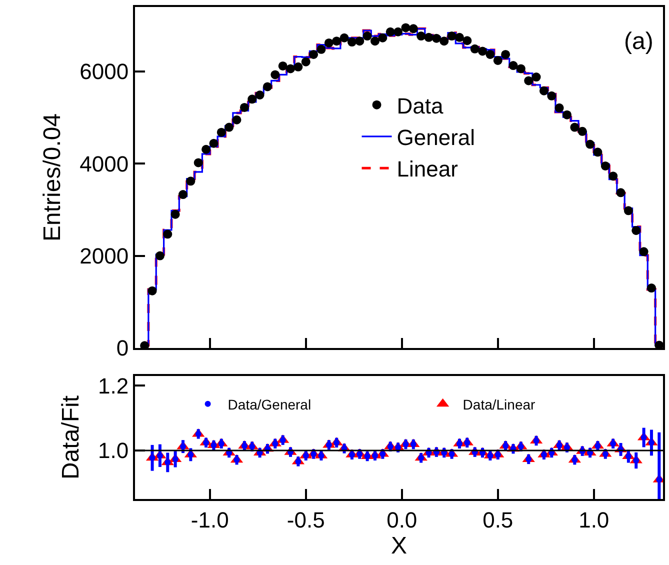 The image size is (669, 565). I want to click on legend-label: Data/Linear, so click(499, 404).